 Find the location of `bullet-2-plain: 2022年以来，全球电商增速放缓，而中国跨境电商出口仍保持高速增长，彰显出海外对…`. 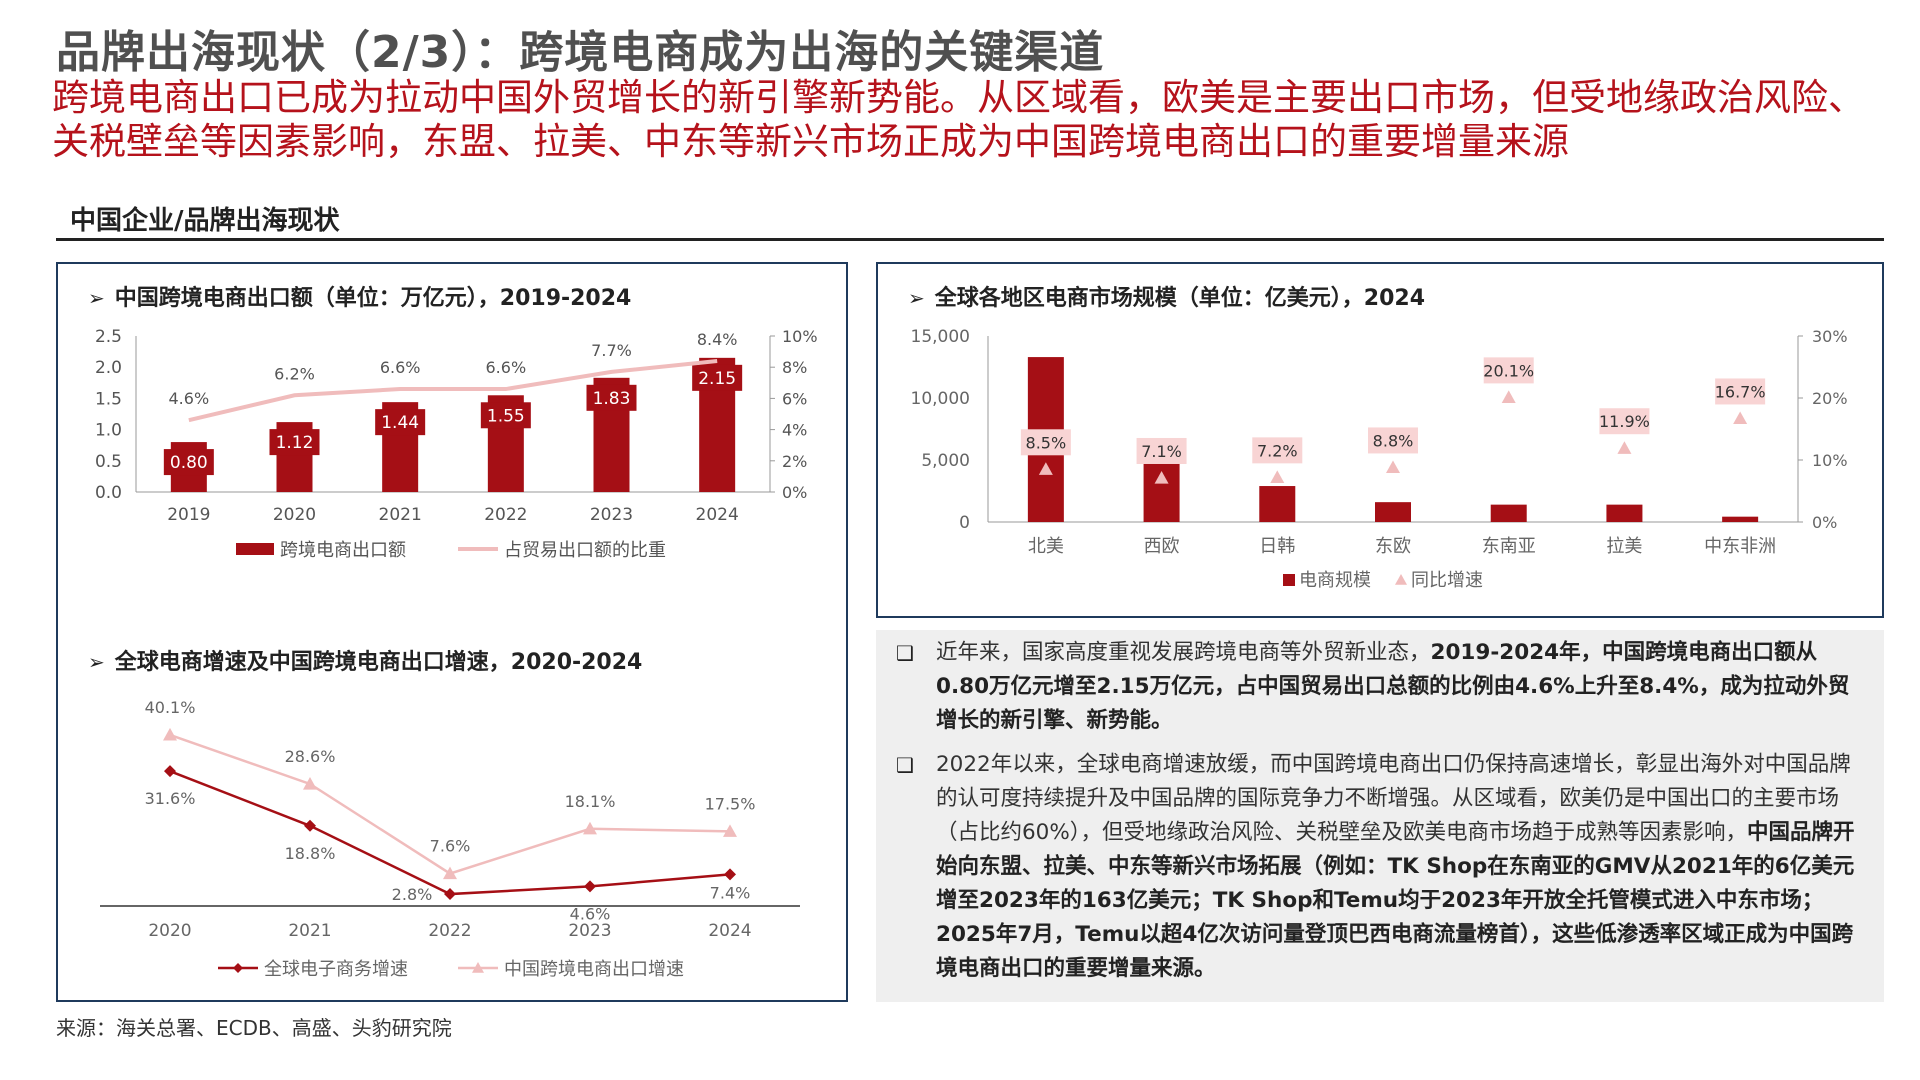

bullet-2-plain: 2022年以来，全球电商增速放缓，而中国跨境电商出口仍保持高速增长，彰显出海外对… is located at coordinates (1393, 798).